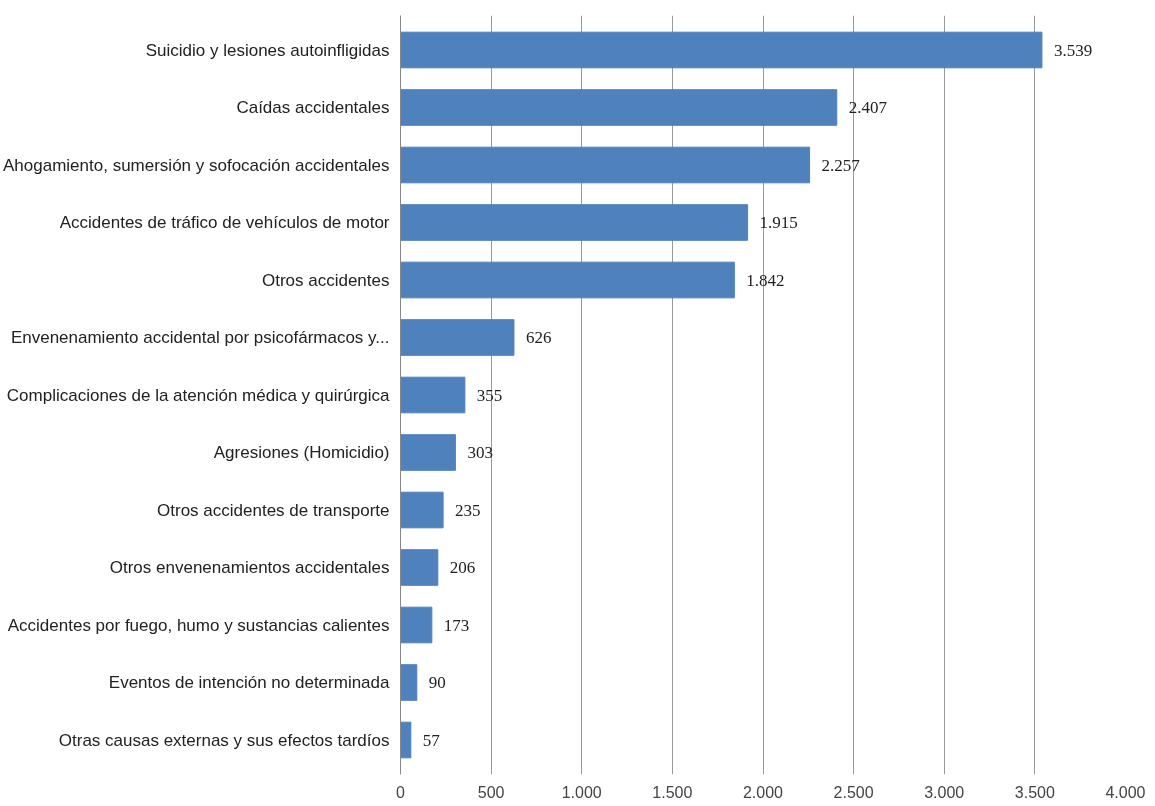 This screenshot has width=1155, height=806. I want to click on y-tick-label: Otros accidentes de transporte, so click(273, 510).